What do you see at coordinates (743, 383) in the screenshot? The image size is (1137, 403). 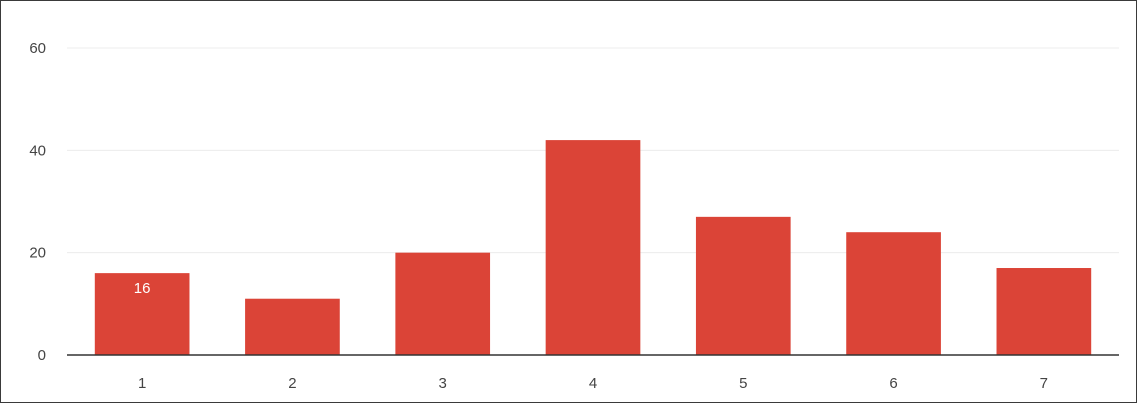 I see `x-tick-label: 5` at bounding box center [743, 383].